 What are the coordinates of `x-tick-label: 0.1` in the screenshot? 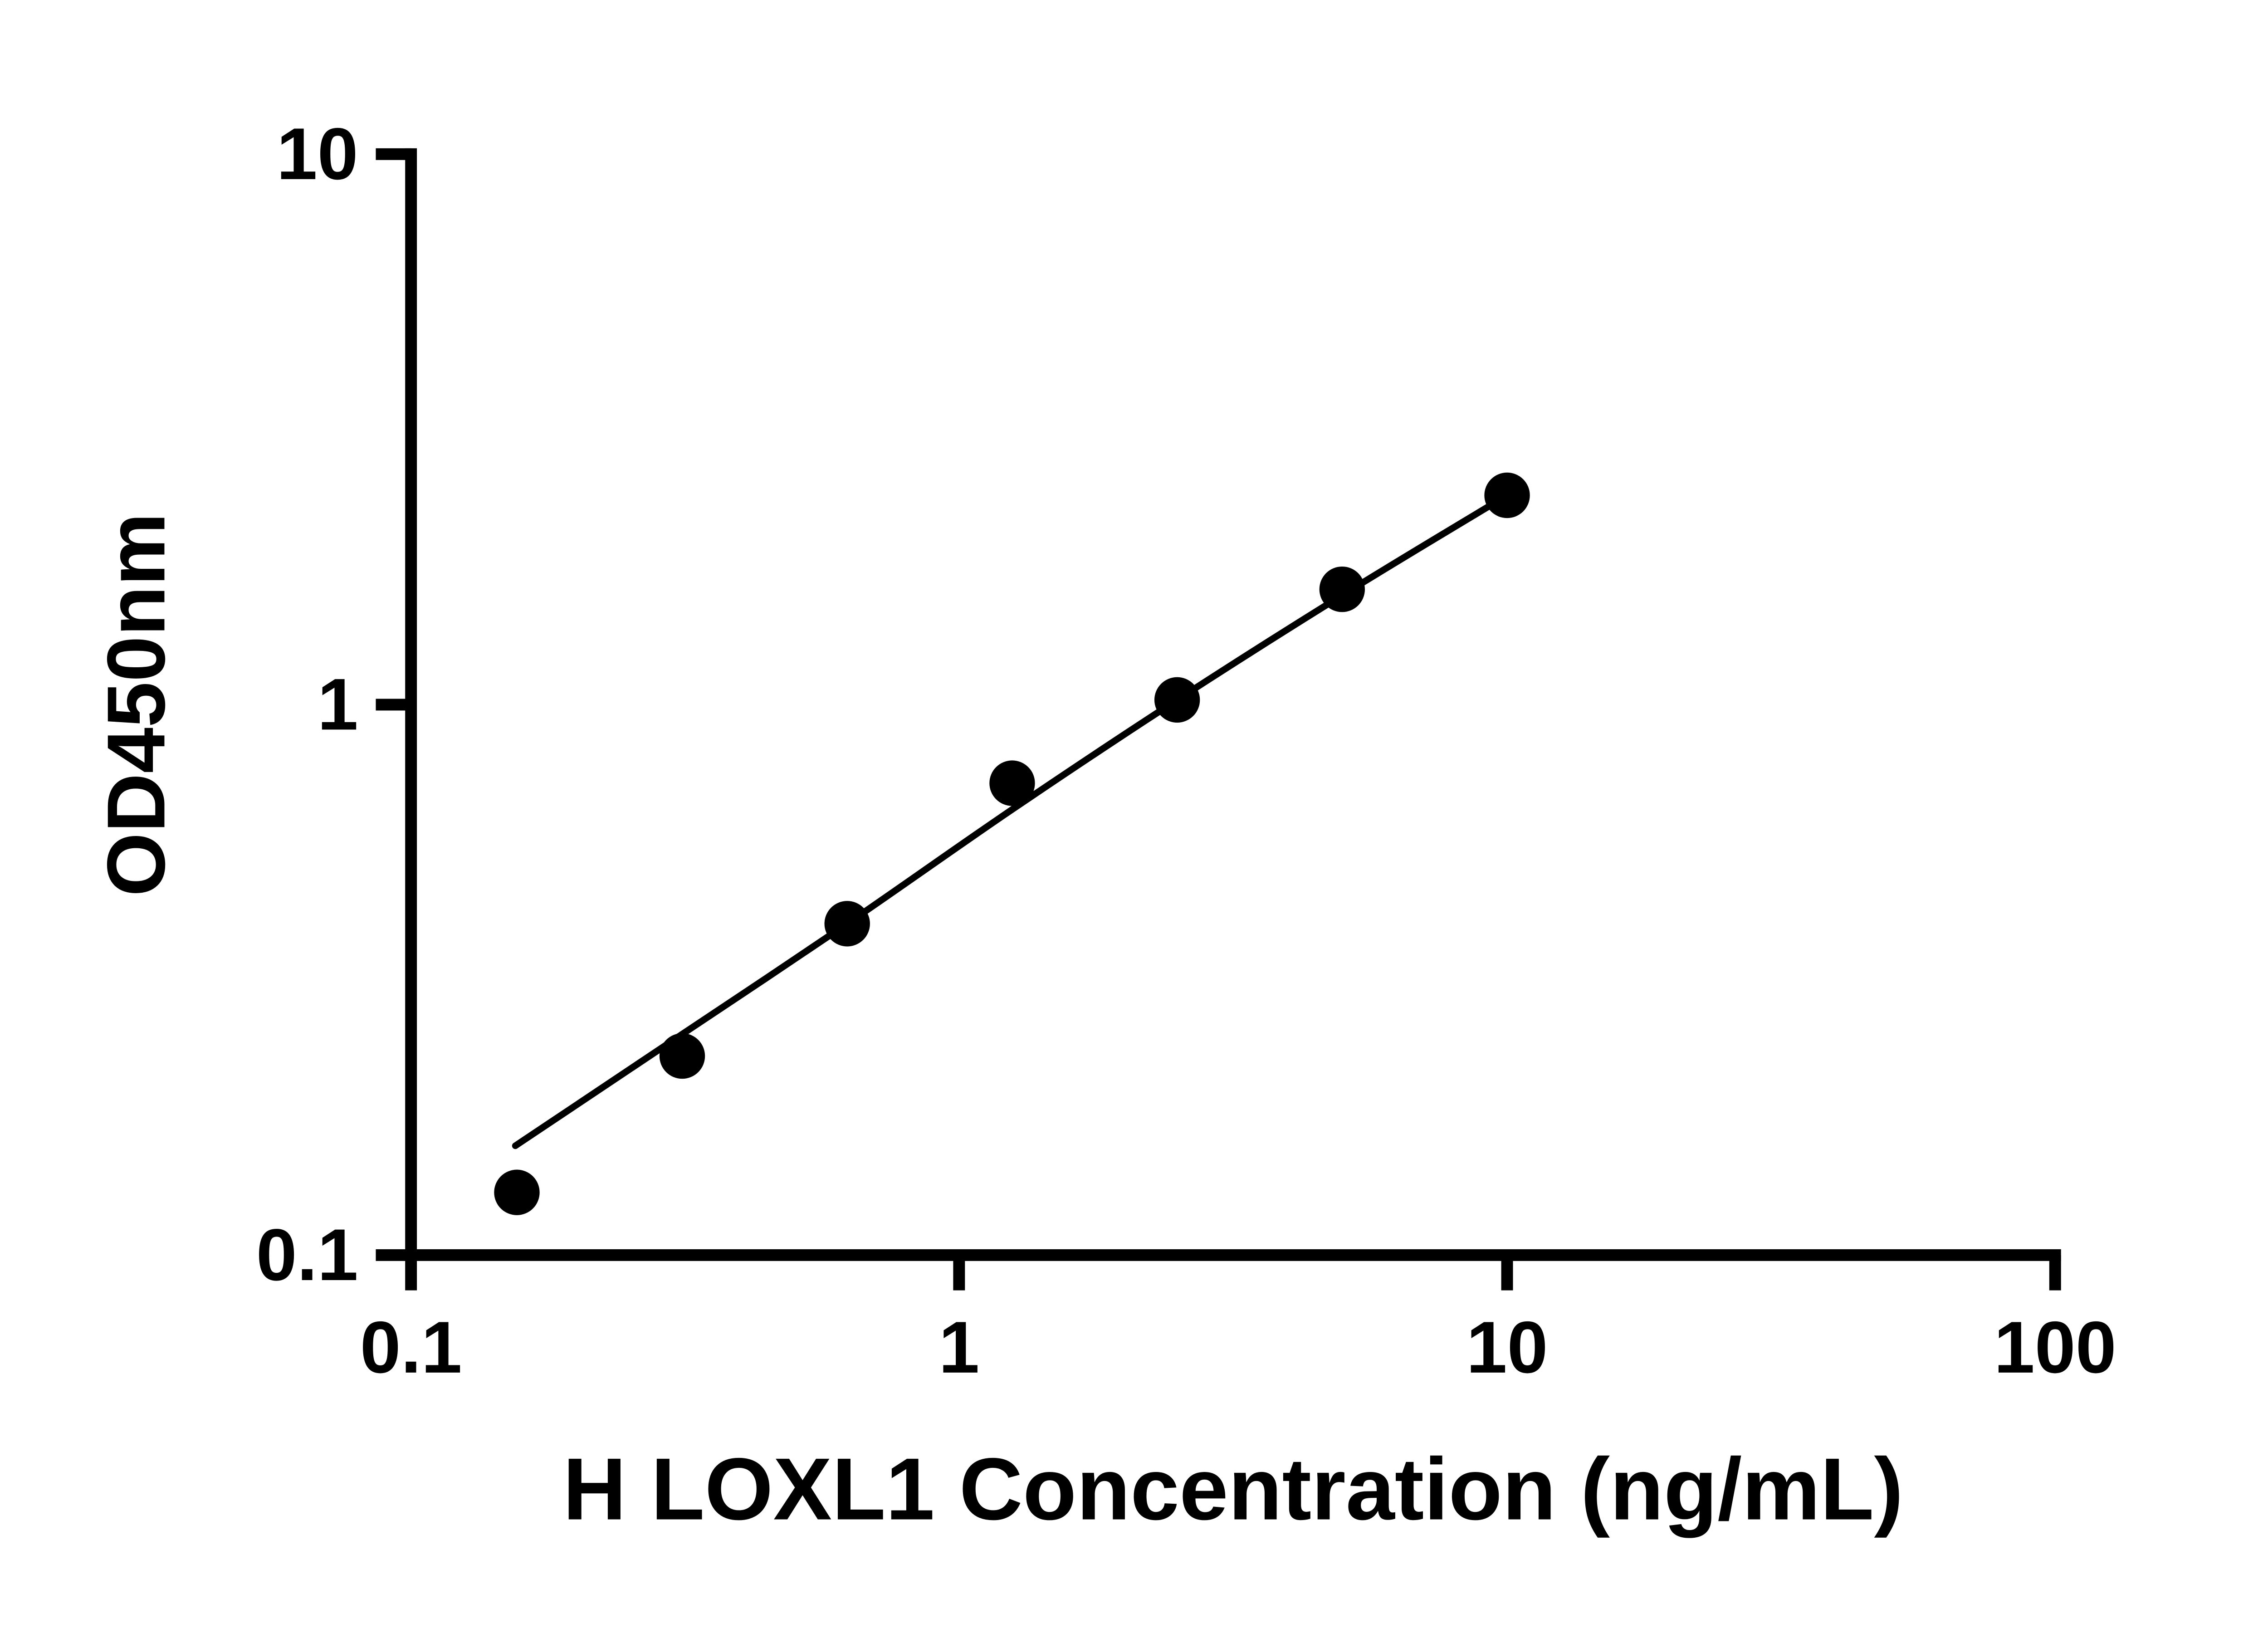 It's located at (411, 1348).